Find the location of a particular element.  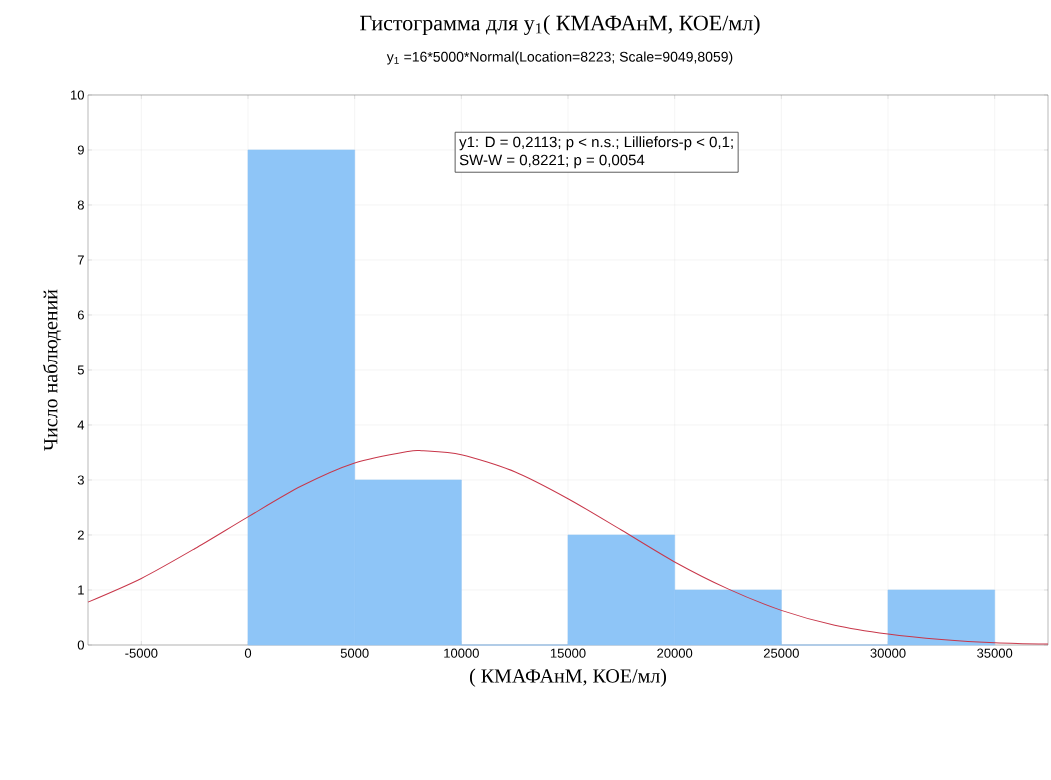

annotation: SW-W = 0,8221; p = 0,0054 is located at coordinates (552, 161).